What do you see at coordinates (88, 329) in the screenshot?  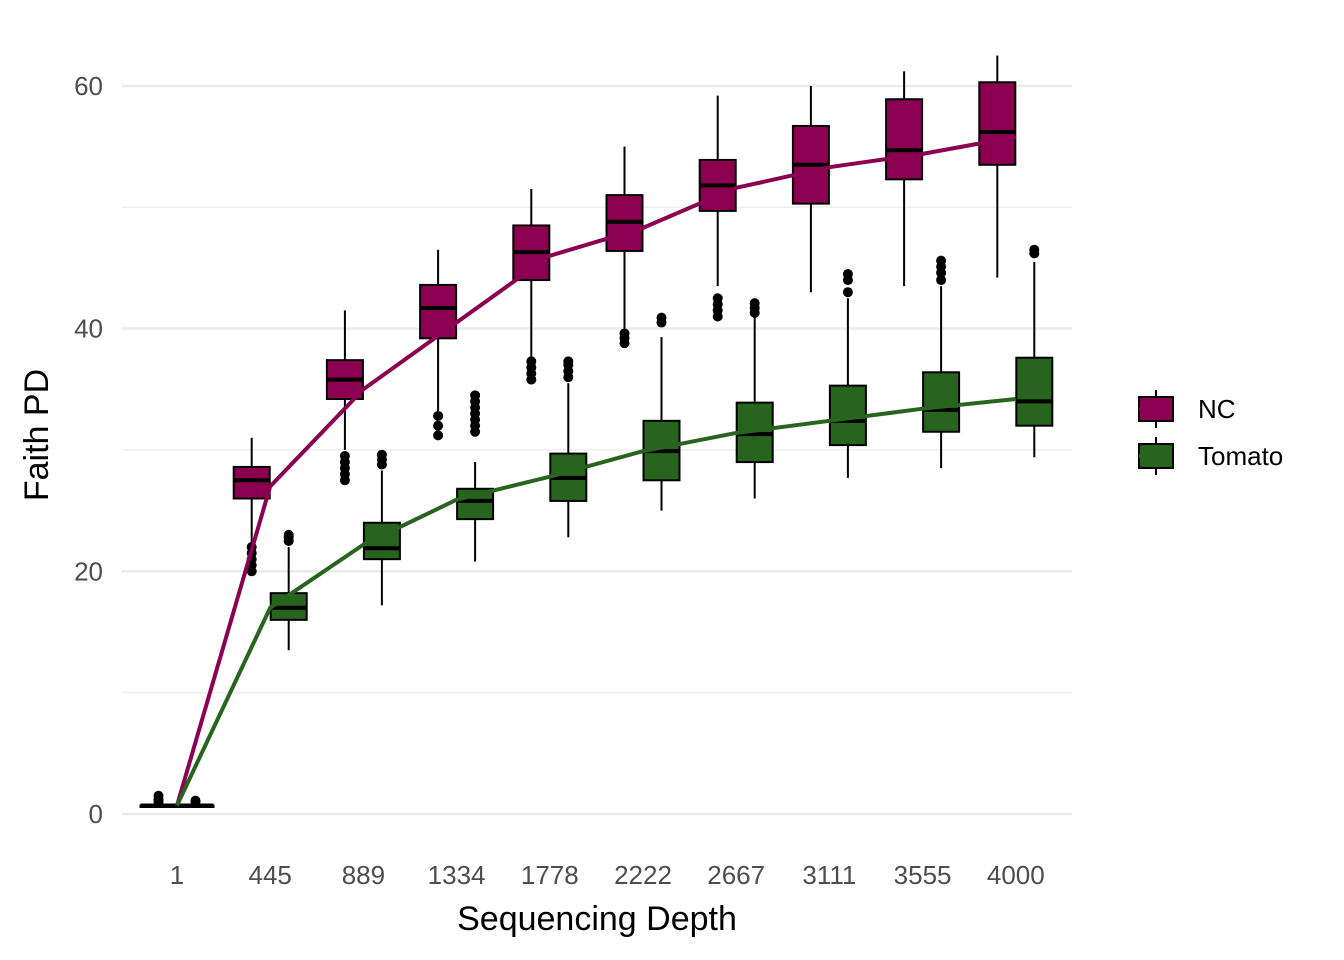 I see `y-tick-label: 40` at bounding box center [88, 329].